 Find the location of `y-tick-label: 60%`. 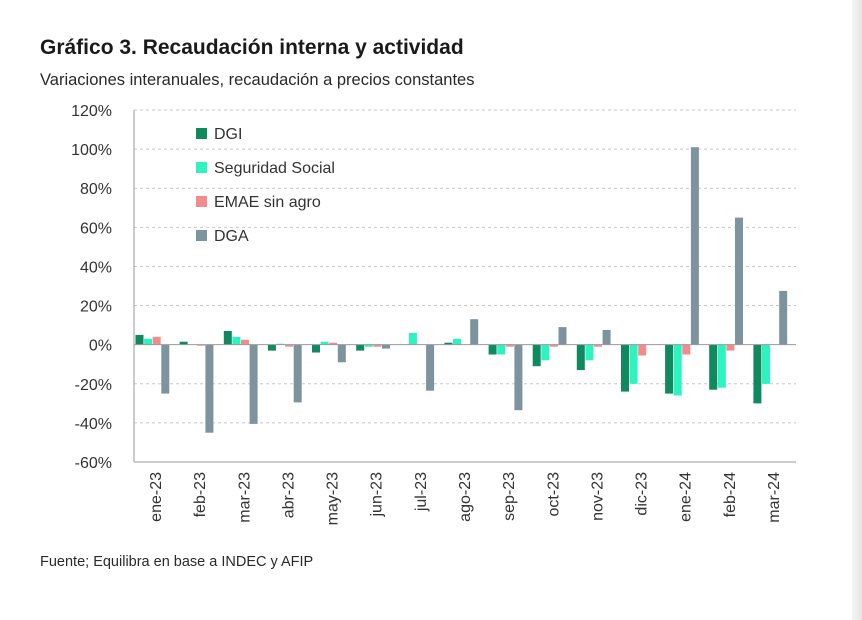

y-tick-label: 60% is located at coordinates (96, 228).